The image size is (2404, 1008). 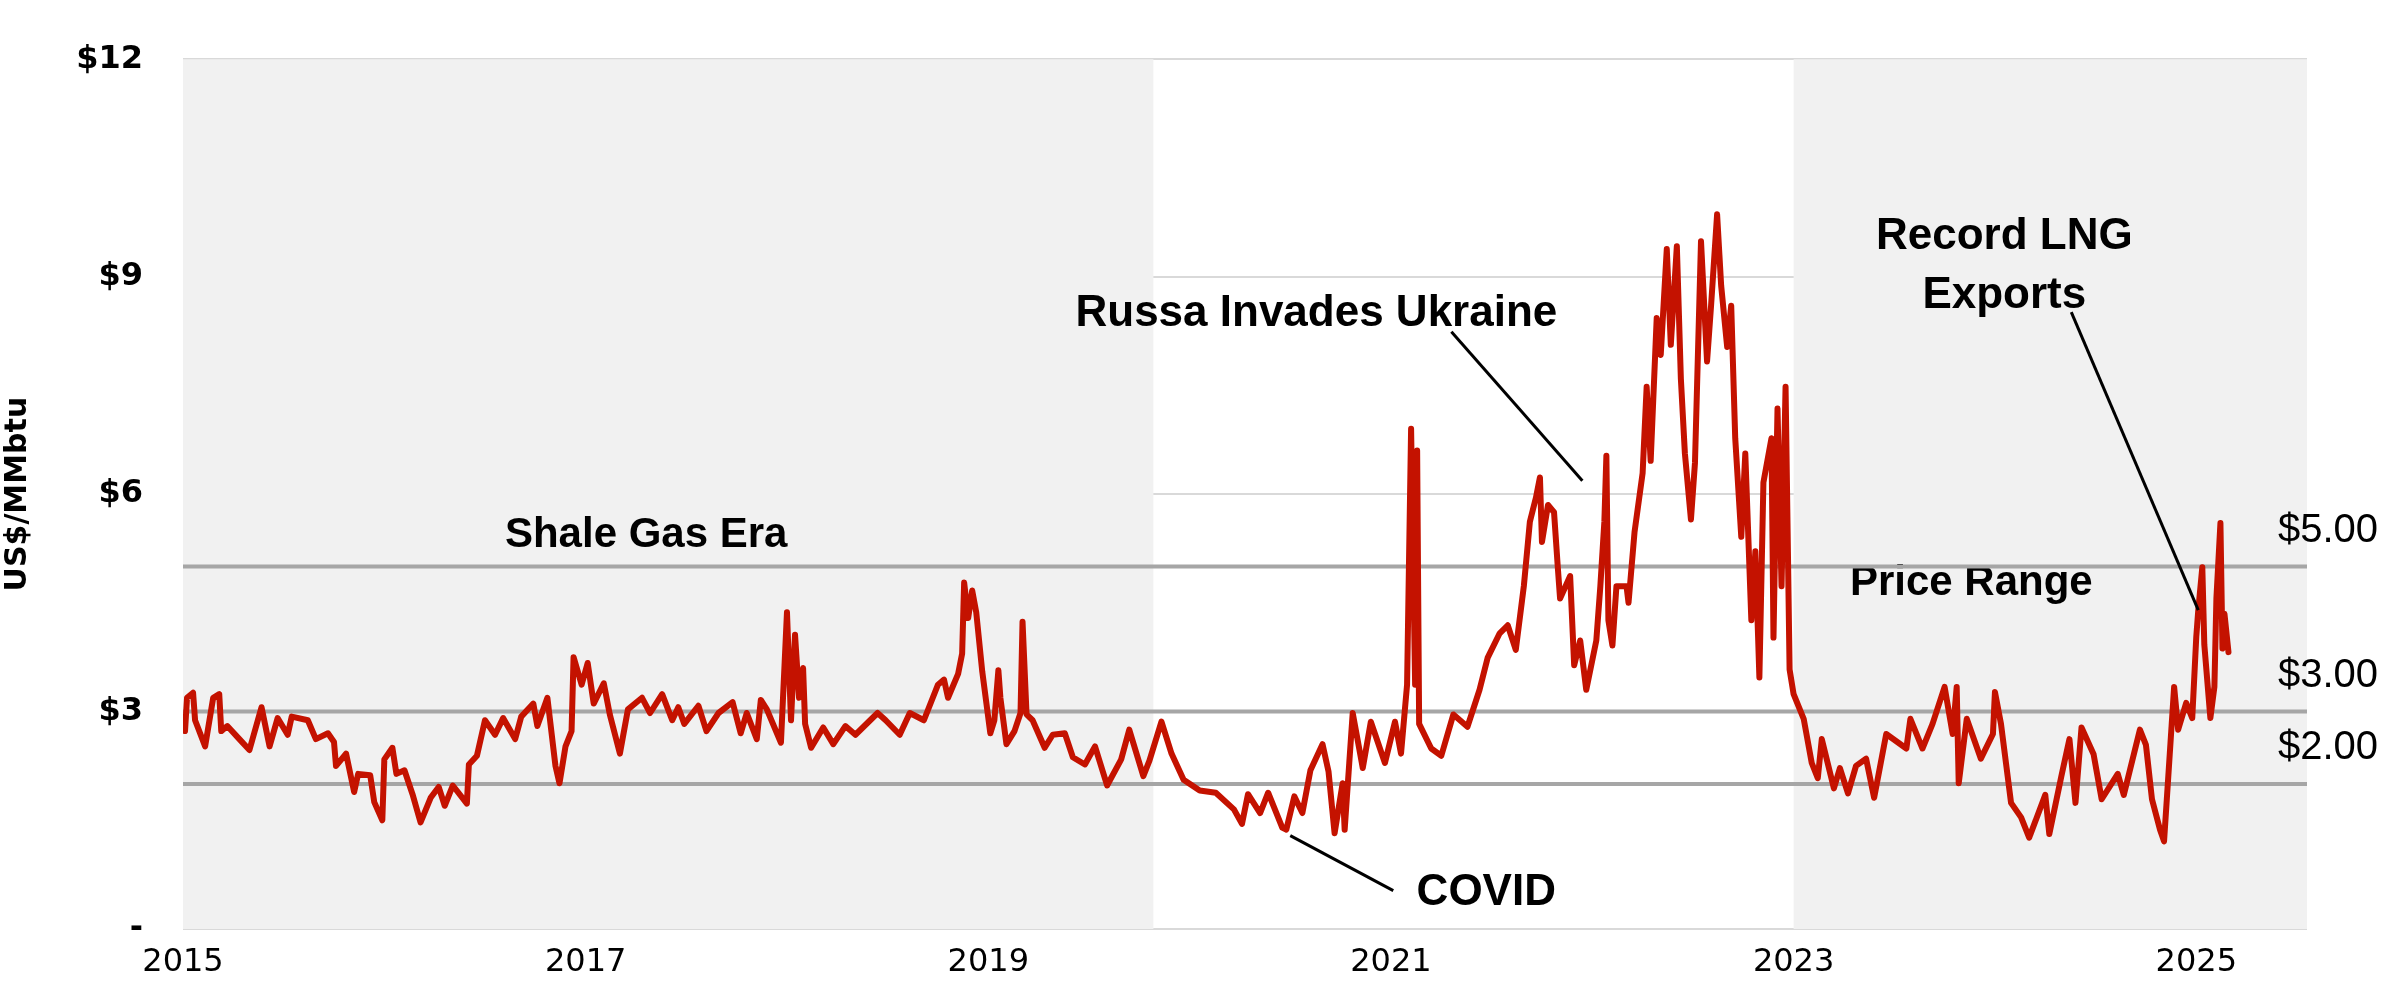 I want to click on x-tick-label: 2017, so click(x=585, y=959).